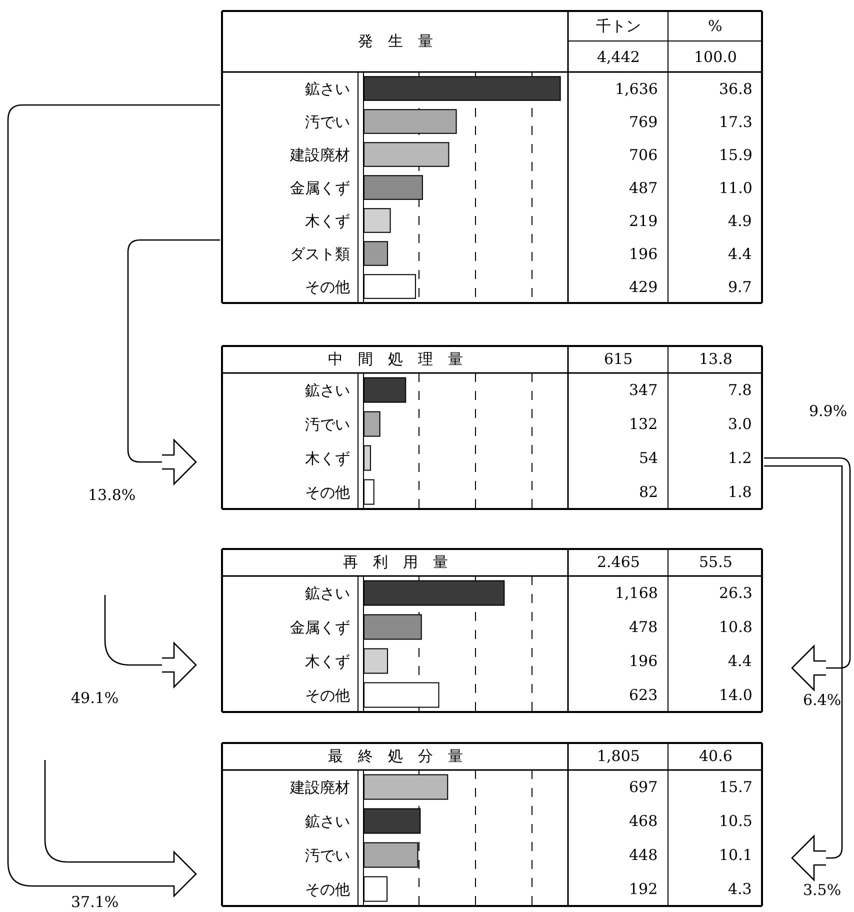 This screenshot has height=912, width=854. Describe the element at coordinates (636, 593) in the screenshot. I see `data-label: 1,168` at that location.